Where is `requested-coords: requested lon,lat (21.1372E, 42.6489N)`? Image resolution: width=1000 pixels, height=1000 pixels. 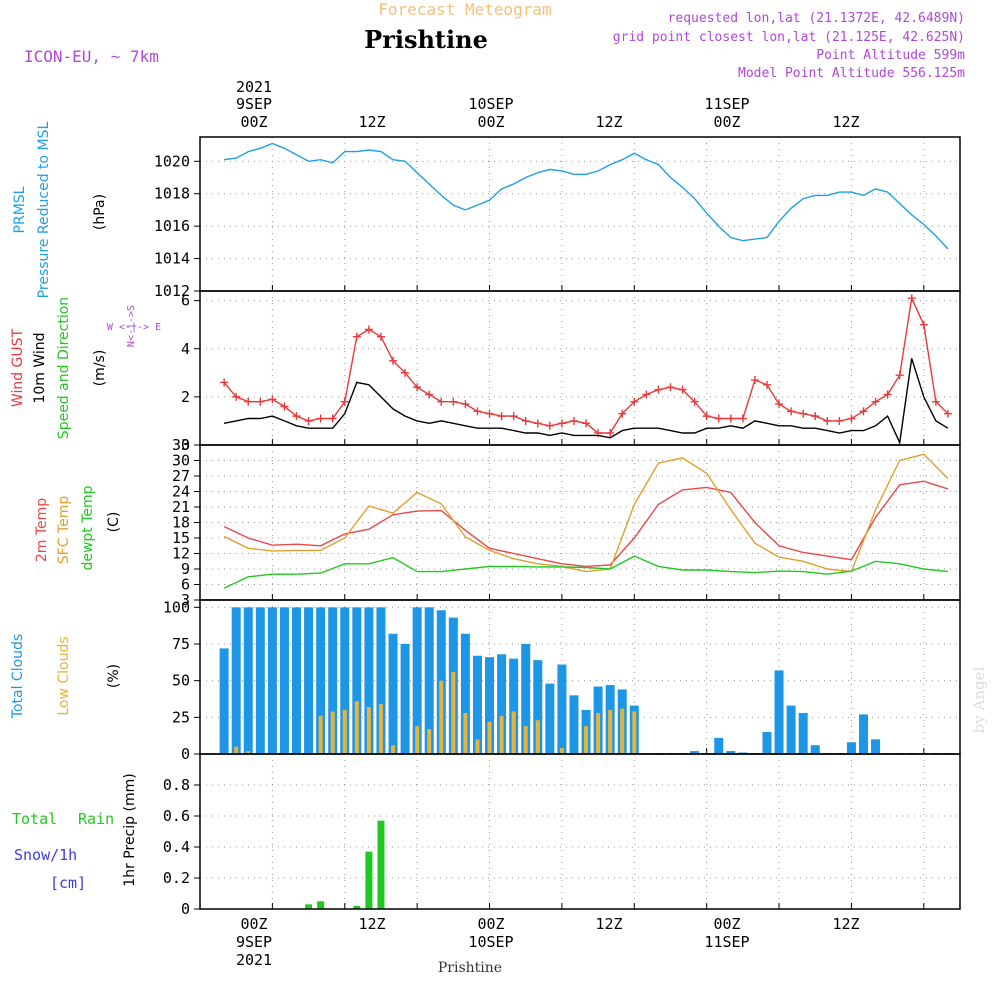 requested-coords: requested lon,lat (21.1372E, 42.6489N) is located at coordinates (816, 18).